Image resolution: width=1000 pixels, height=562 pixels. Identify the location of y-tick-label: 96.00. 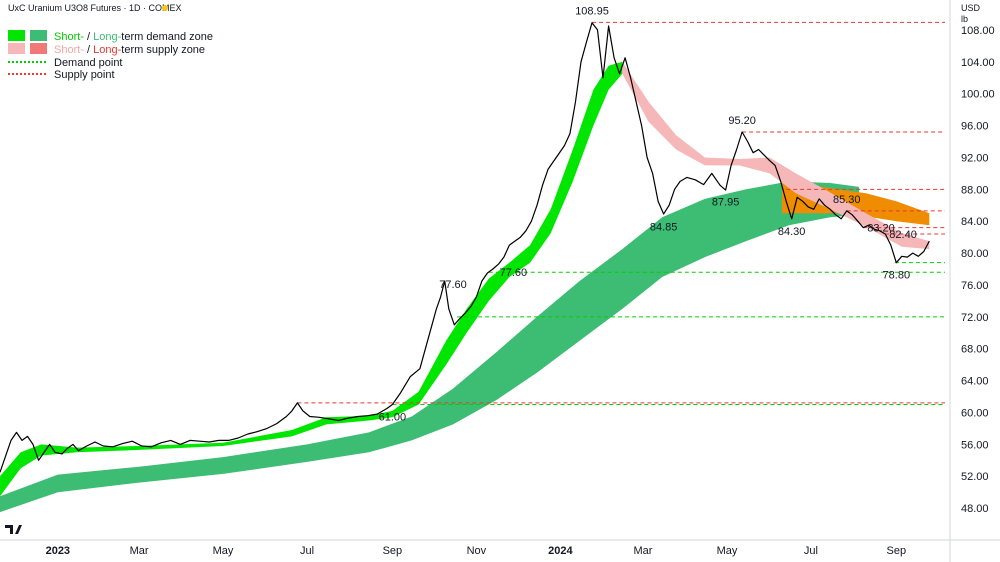
(975, 127).